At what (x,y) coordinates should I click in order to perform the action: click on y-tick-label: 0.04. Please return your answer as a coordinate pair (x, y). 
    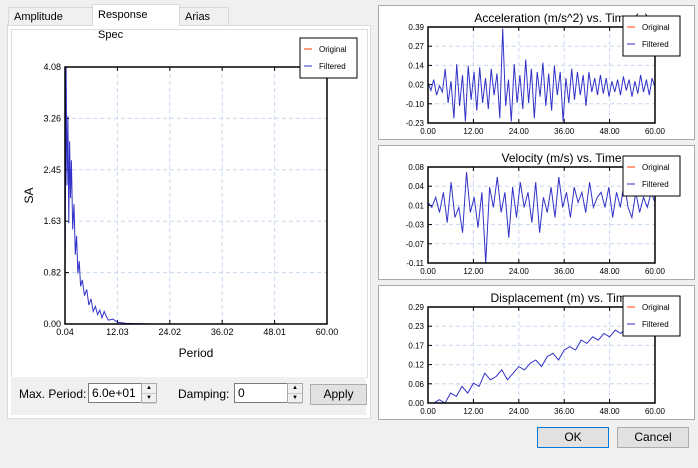
    Looking at the image, I should click on (416, 186).